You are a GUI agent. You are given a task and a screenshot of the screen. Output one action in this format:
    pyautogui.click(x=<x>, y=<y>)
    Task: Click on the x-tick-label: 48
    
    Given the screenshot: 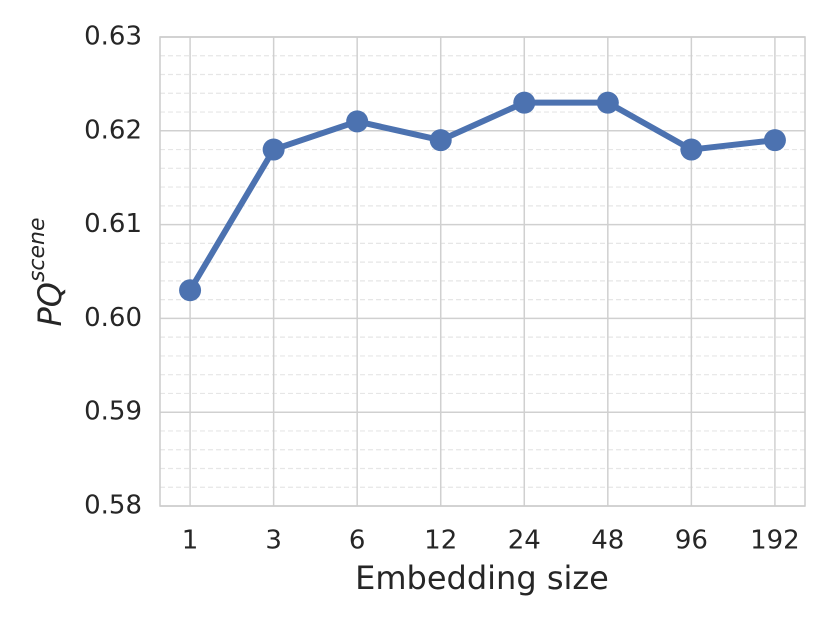 What is the action you would take?
    pyautogui.click(x=607, y=541)
    